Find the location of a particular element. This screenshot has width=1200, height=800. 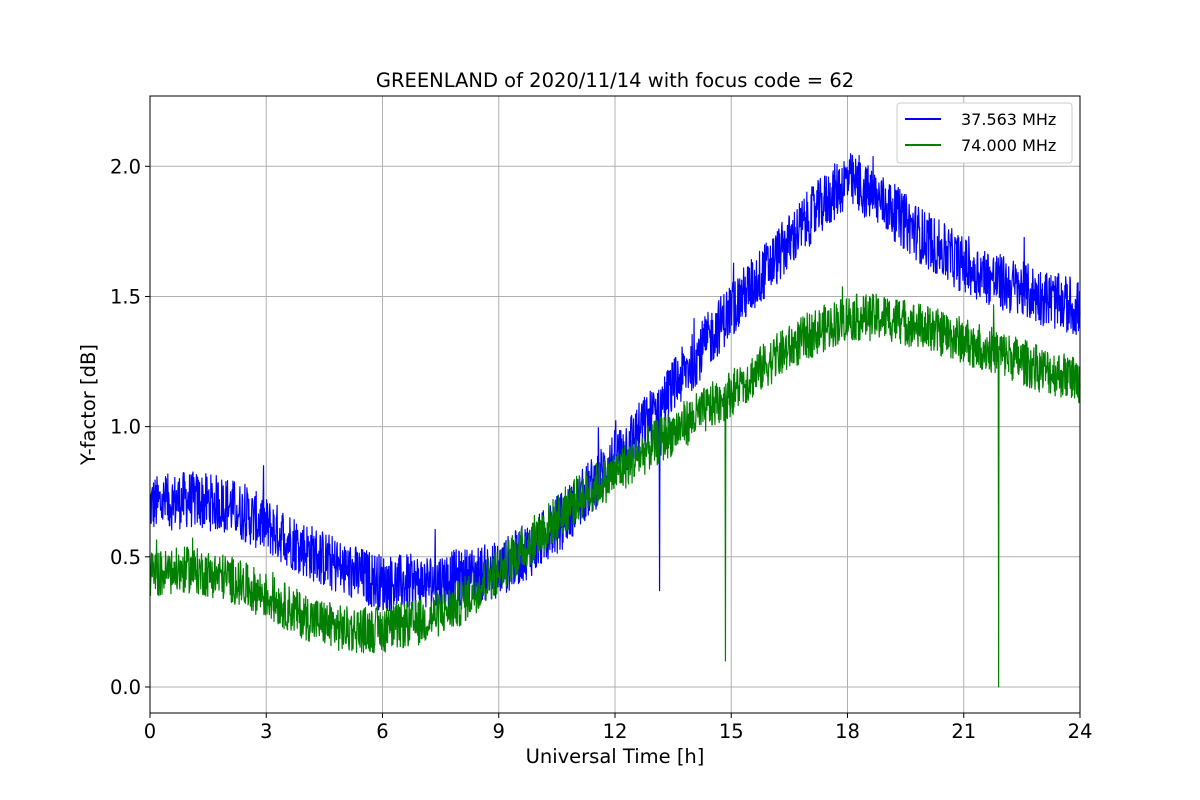

y-tick-label: 2.0 is located at coordinates (125, 166).